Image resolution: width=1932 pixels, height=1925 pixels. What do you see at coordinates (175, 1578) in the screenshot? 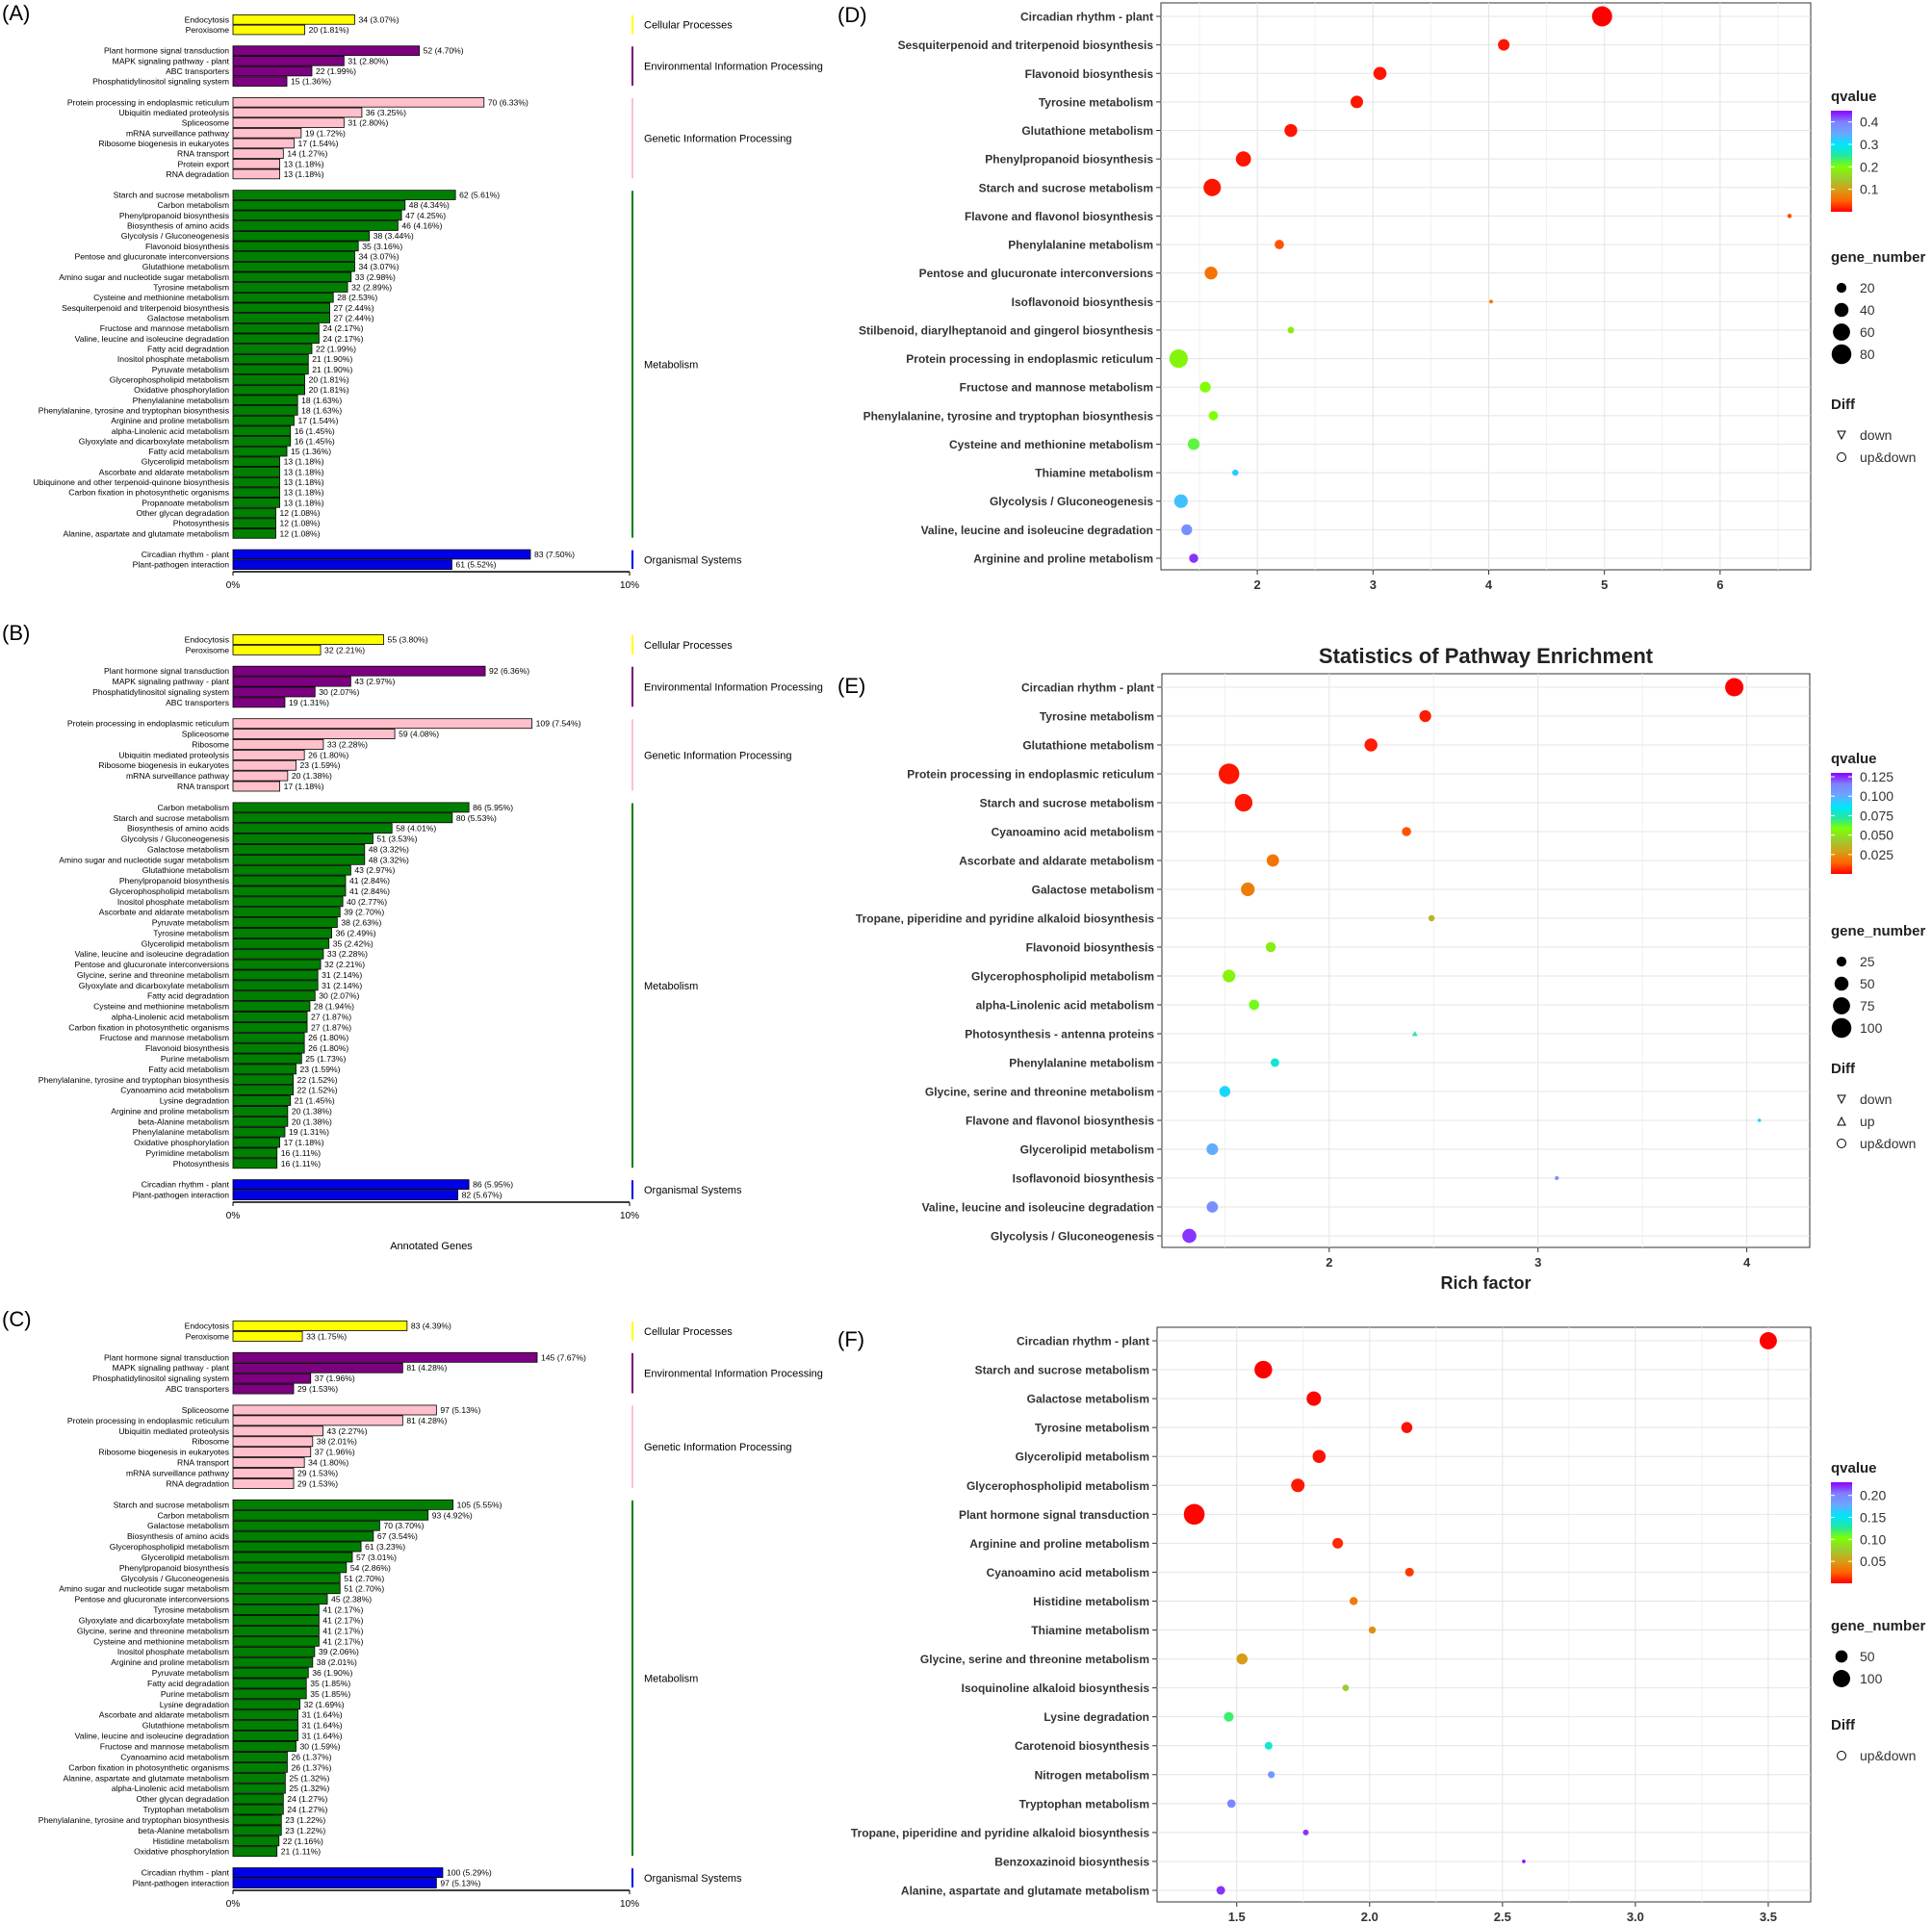
I see `bar-category-label: Glycolysis / Gluconeogenesis` at bounding box center [175, 1578].